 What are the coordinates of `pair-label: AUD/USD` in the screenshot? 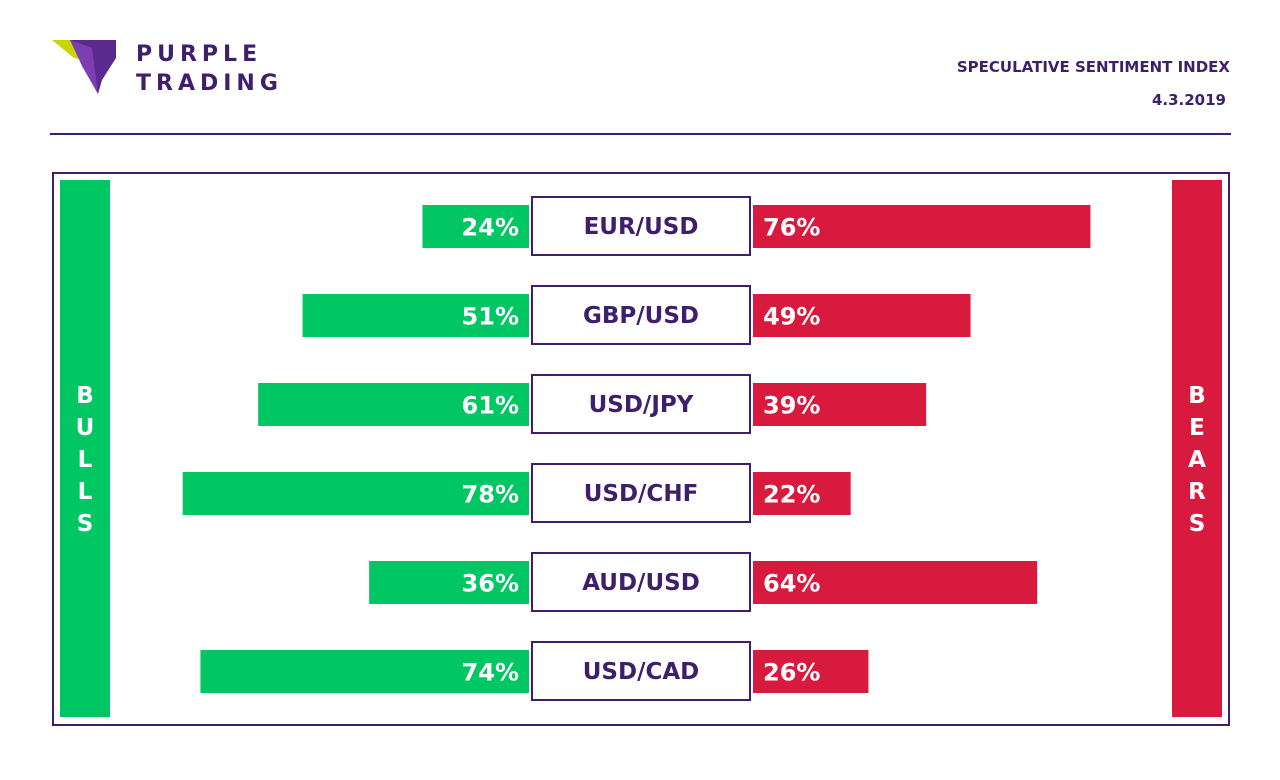 It's located at (641, 583).